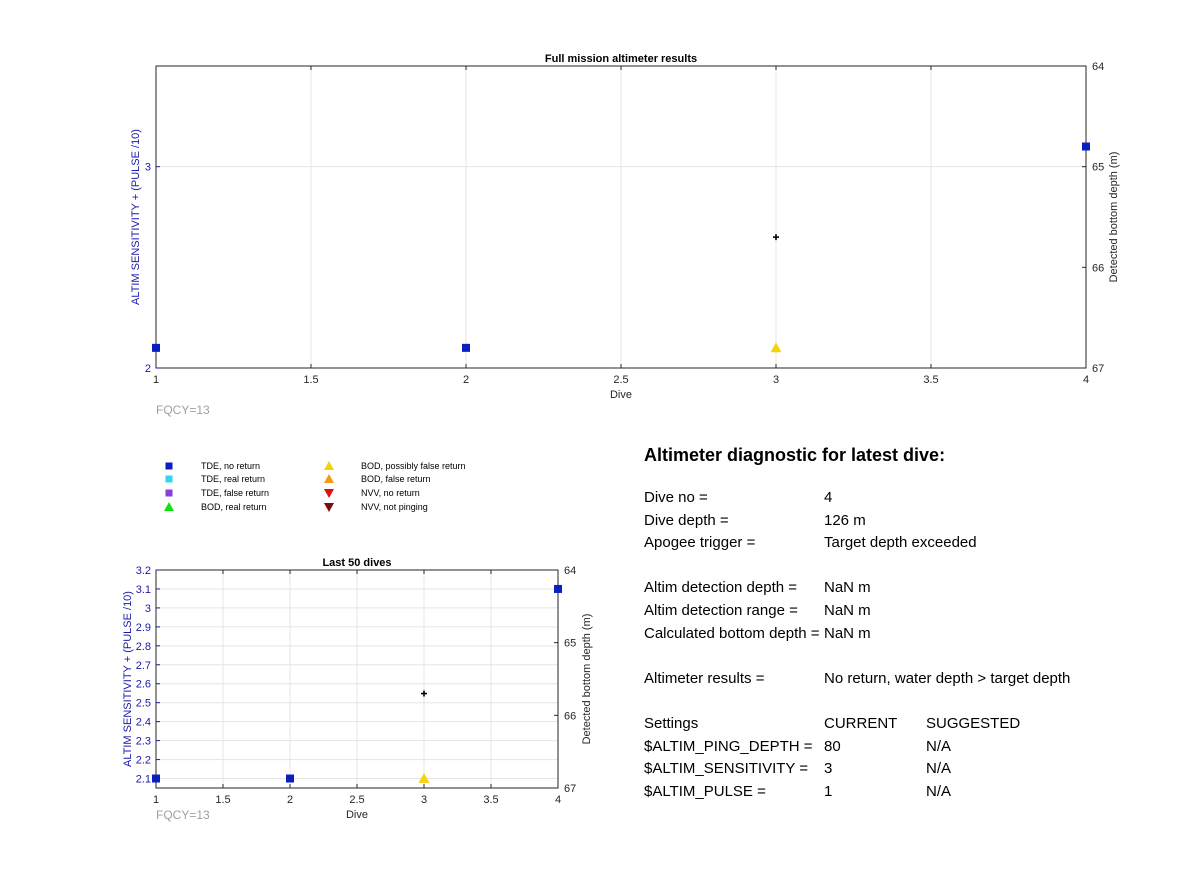  Describe the element at coordinates (914, 794) in the screenshot. I see `pulse-row: $ALTIM_PULSE = 1 N/A` at that location.